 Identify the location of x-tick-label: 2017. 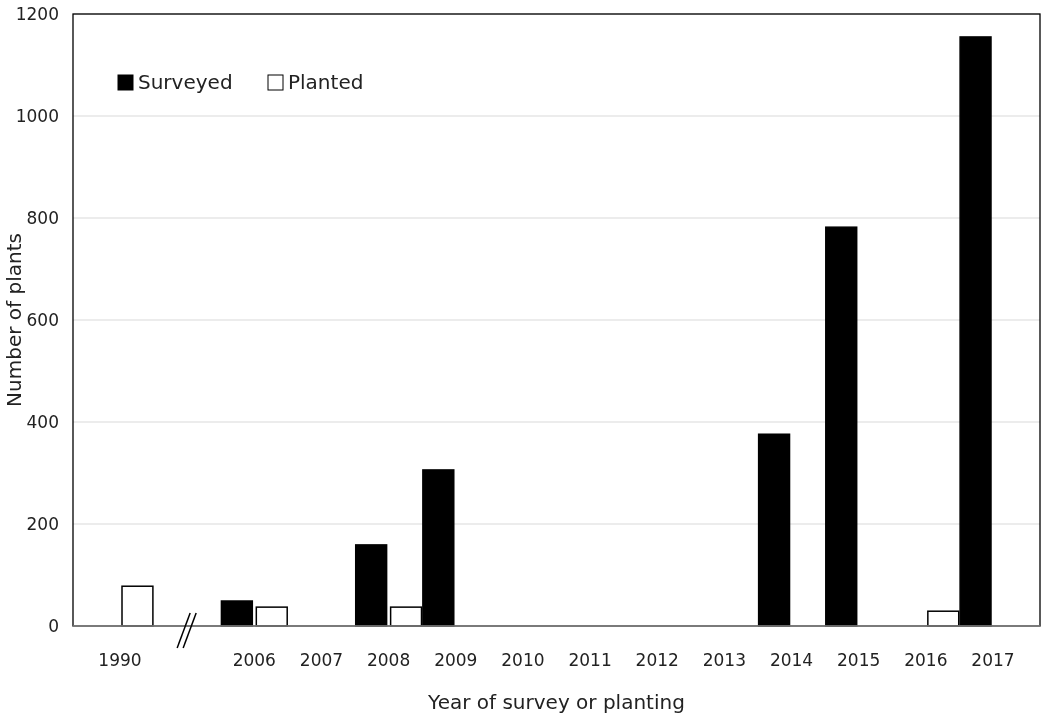
(993, 660).